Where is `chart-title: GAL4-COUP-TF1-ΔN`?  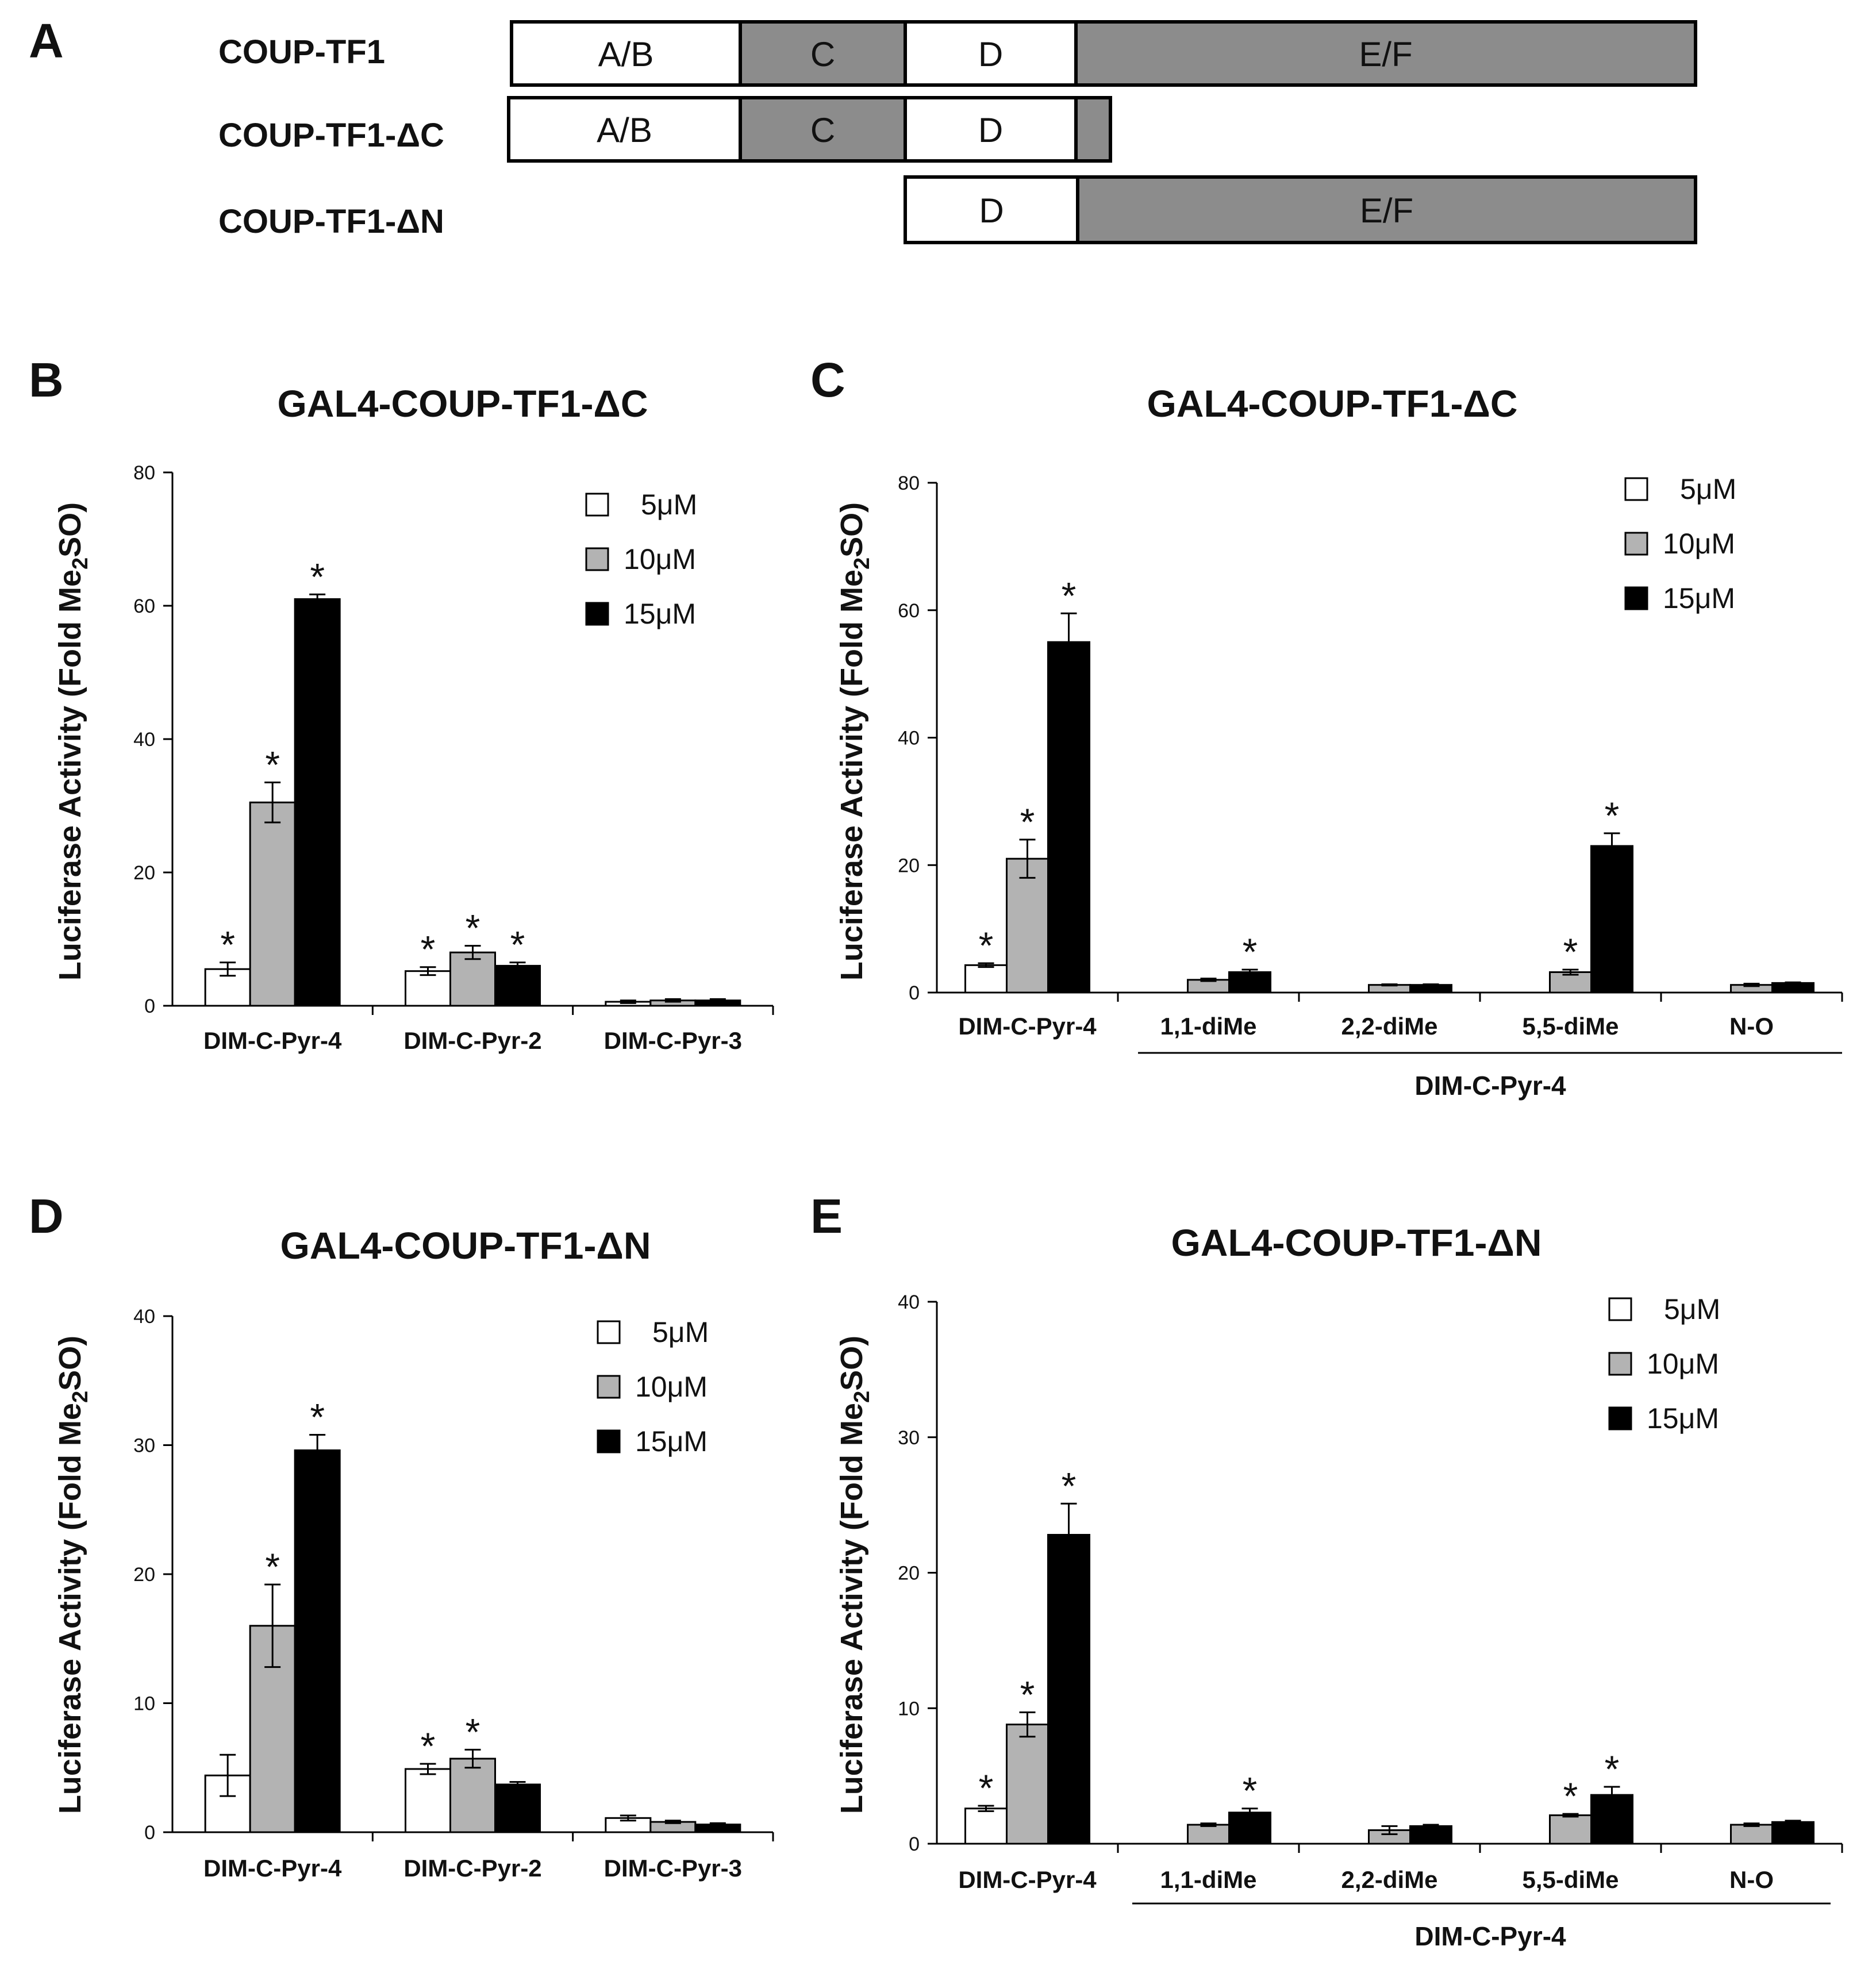 chart-title: GAL4-COUP-TF1-ΔN is located at coordinates (465, 1245).